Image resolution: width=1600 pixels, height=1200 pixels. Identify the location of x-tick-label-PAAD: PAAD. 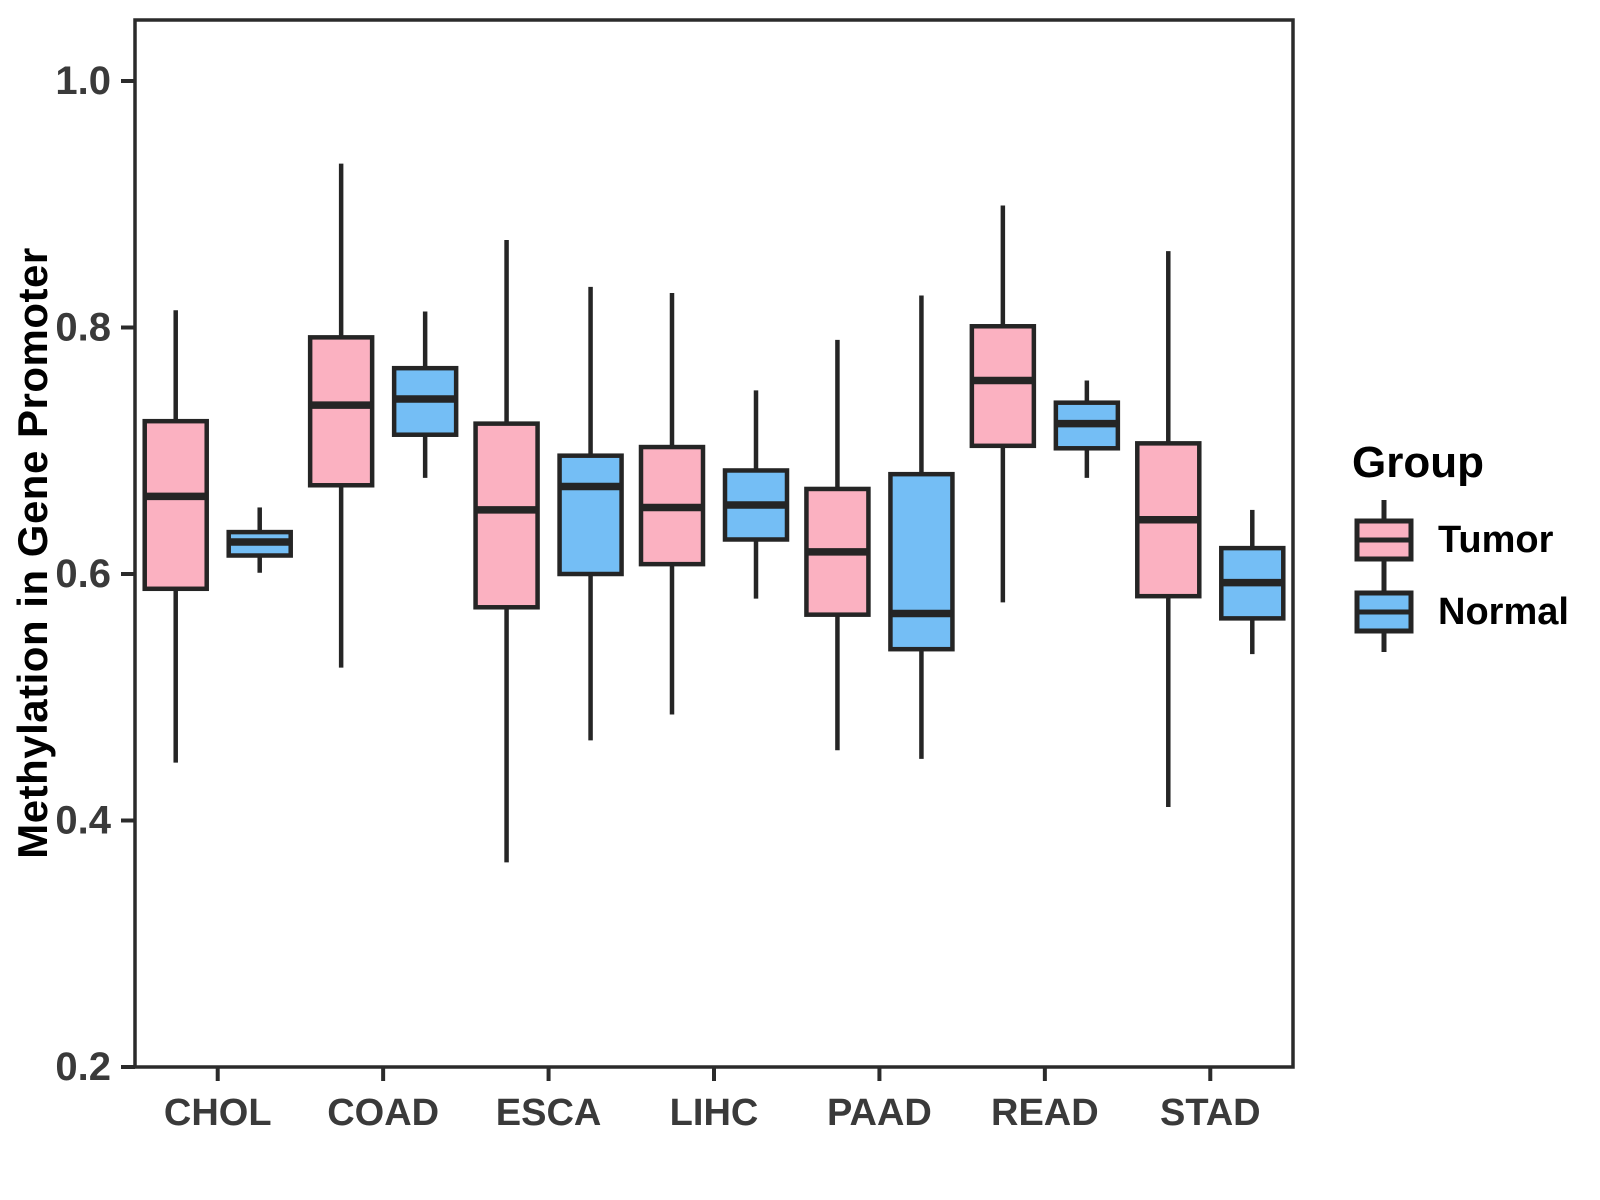
(879, 1113).